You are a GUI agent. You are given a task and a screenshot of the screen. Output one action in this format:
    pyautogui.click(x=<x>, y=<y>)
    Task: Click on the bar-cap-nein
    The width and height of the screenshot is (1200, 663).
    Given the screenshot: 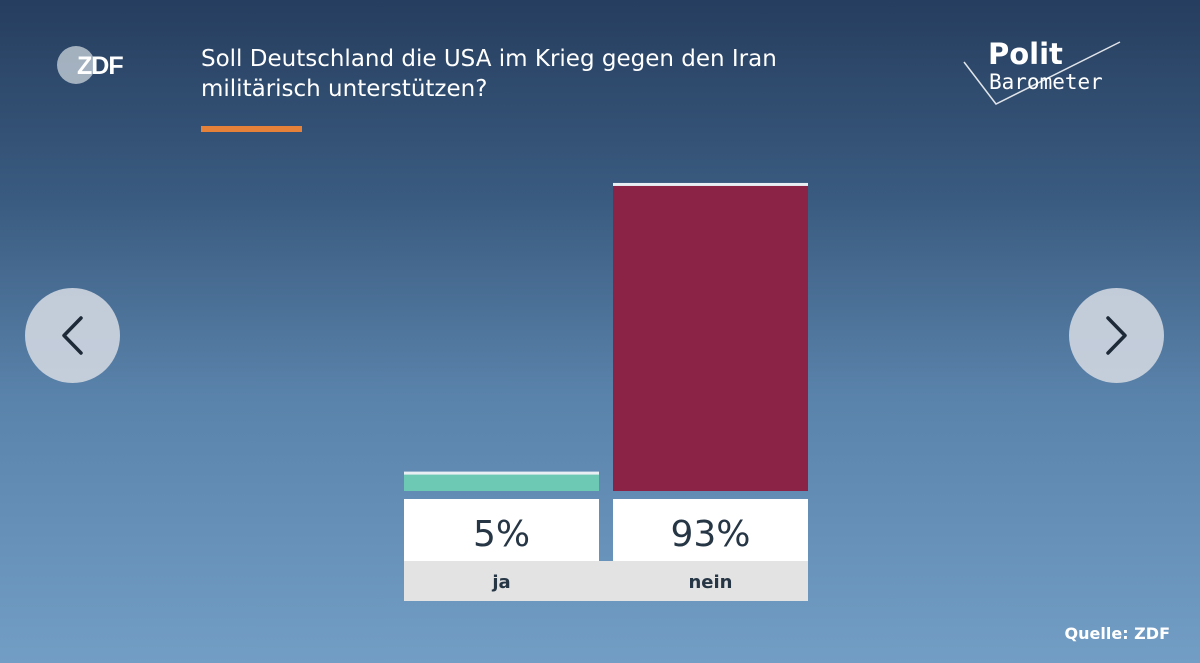 What is the action you would take?
    pyautogui.click(x=710, y=184)
    